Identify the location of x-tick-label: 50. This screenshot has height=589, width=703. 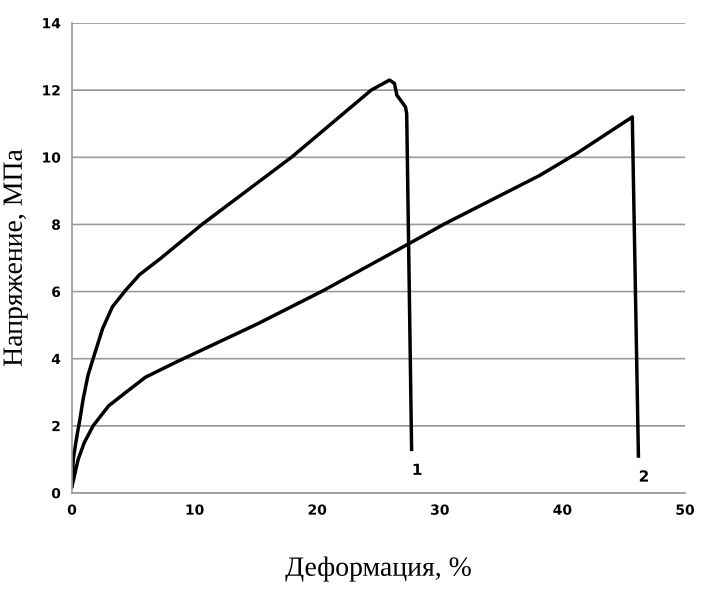
(685, 509).